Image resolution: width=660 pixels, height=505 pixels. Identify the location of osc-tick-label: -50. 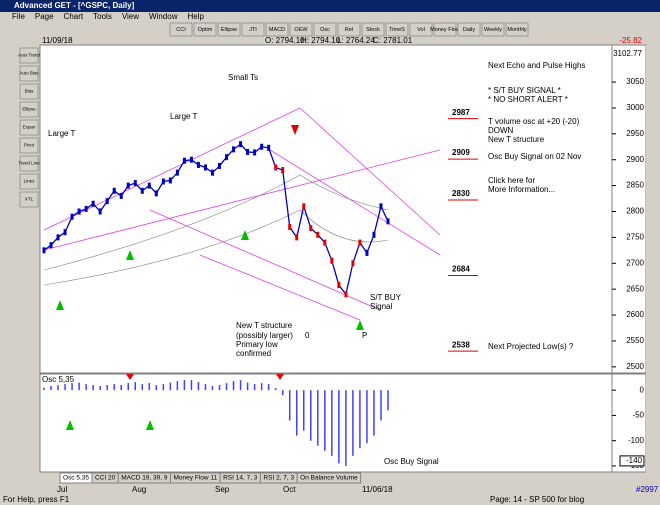
(638, 415).